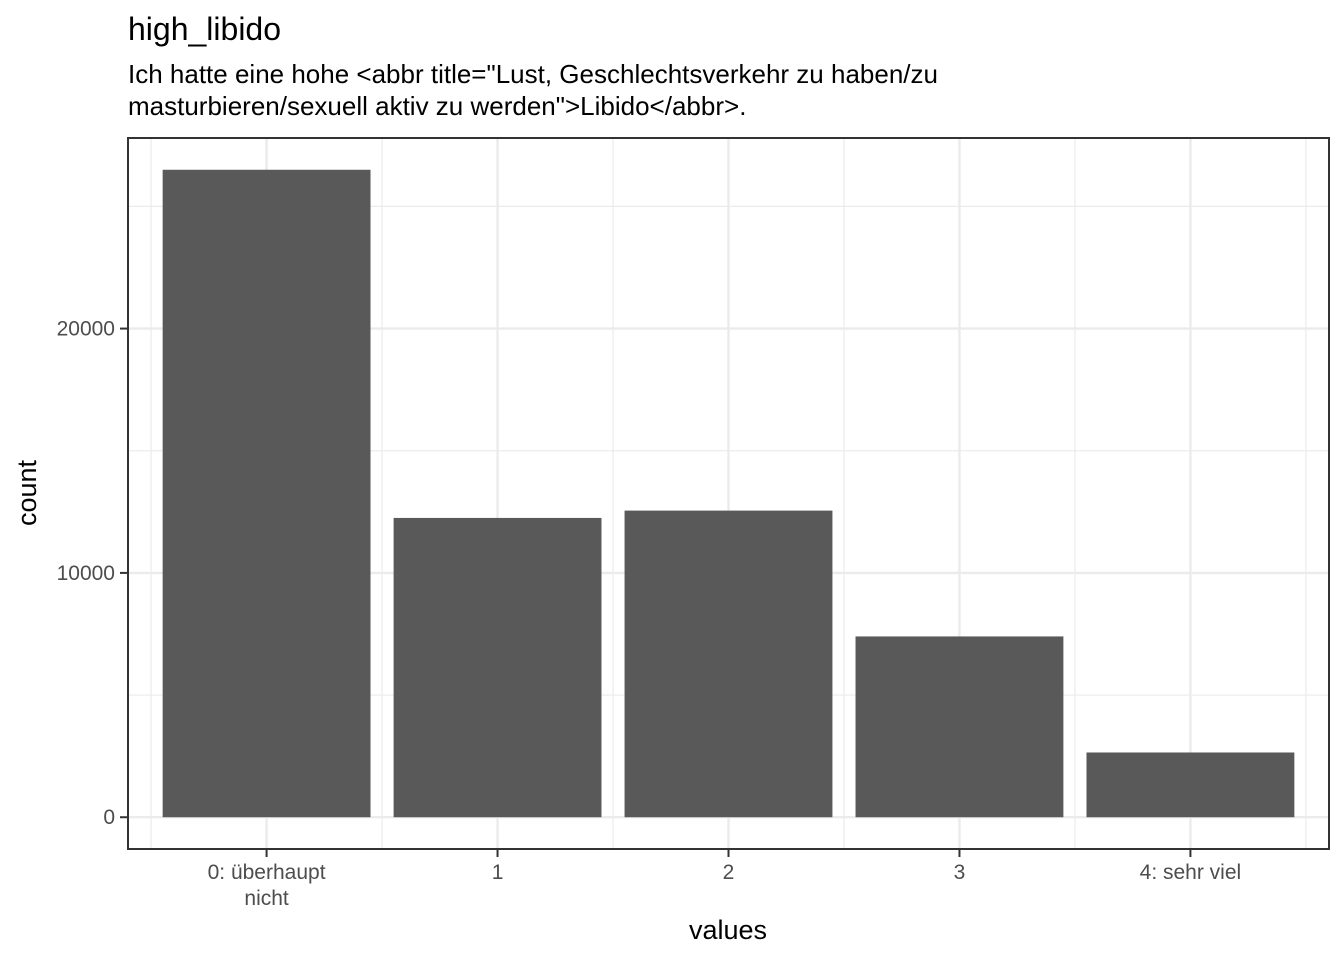 This screenshot has width=1344, height=960. I want to click on x-tick-label: 3, so click(960, 872).